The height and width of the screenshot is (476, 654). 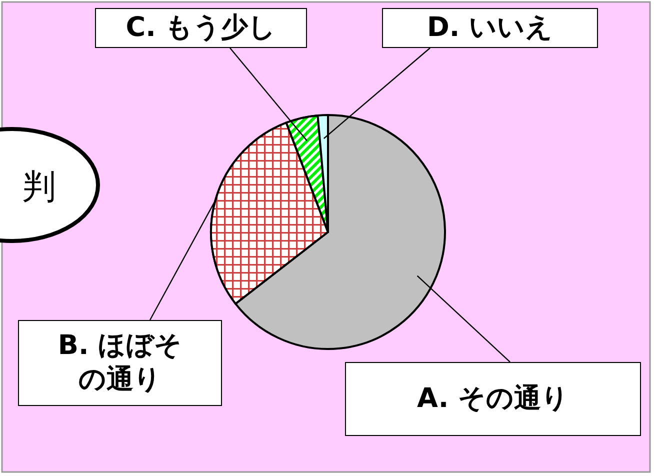 What do you see at coordinates (493, 399) in the screenshot?
I see `slice-label: A. その通り` at bounding box center [493, 399].